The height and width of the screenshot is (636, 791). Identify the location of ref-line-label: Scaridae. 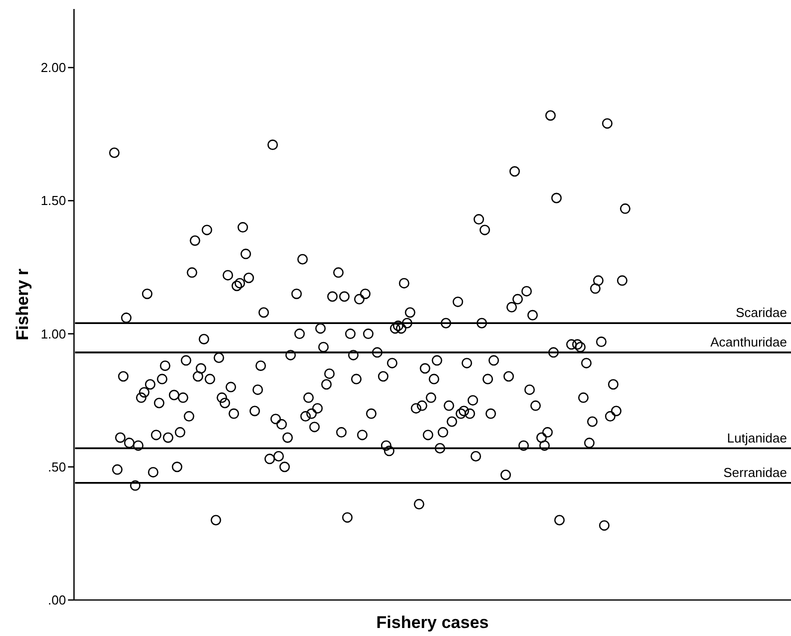
(761, 312).